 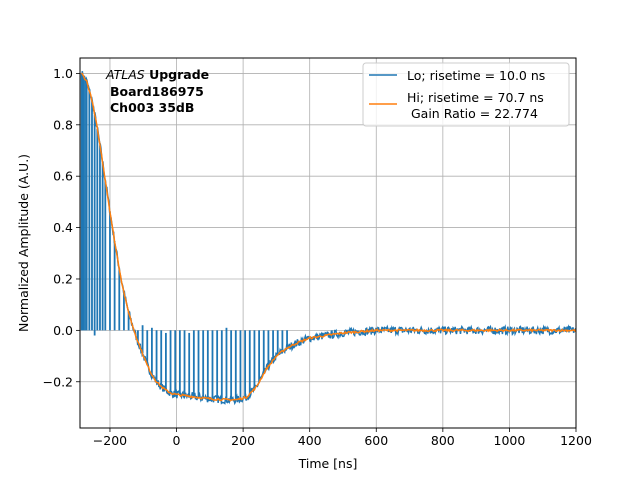 I want to click on y-tick-label: −0.2, so click(x=58, y=381).